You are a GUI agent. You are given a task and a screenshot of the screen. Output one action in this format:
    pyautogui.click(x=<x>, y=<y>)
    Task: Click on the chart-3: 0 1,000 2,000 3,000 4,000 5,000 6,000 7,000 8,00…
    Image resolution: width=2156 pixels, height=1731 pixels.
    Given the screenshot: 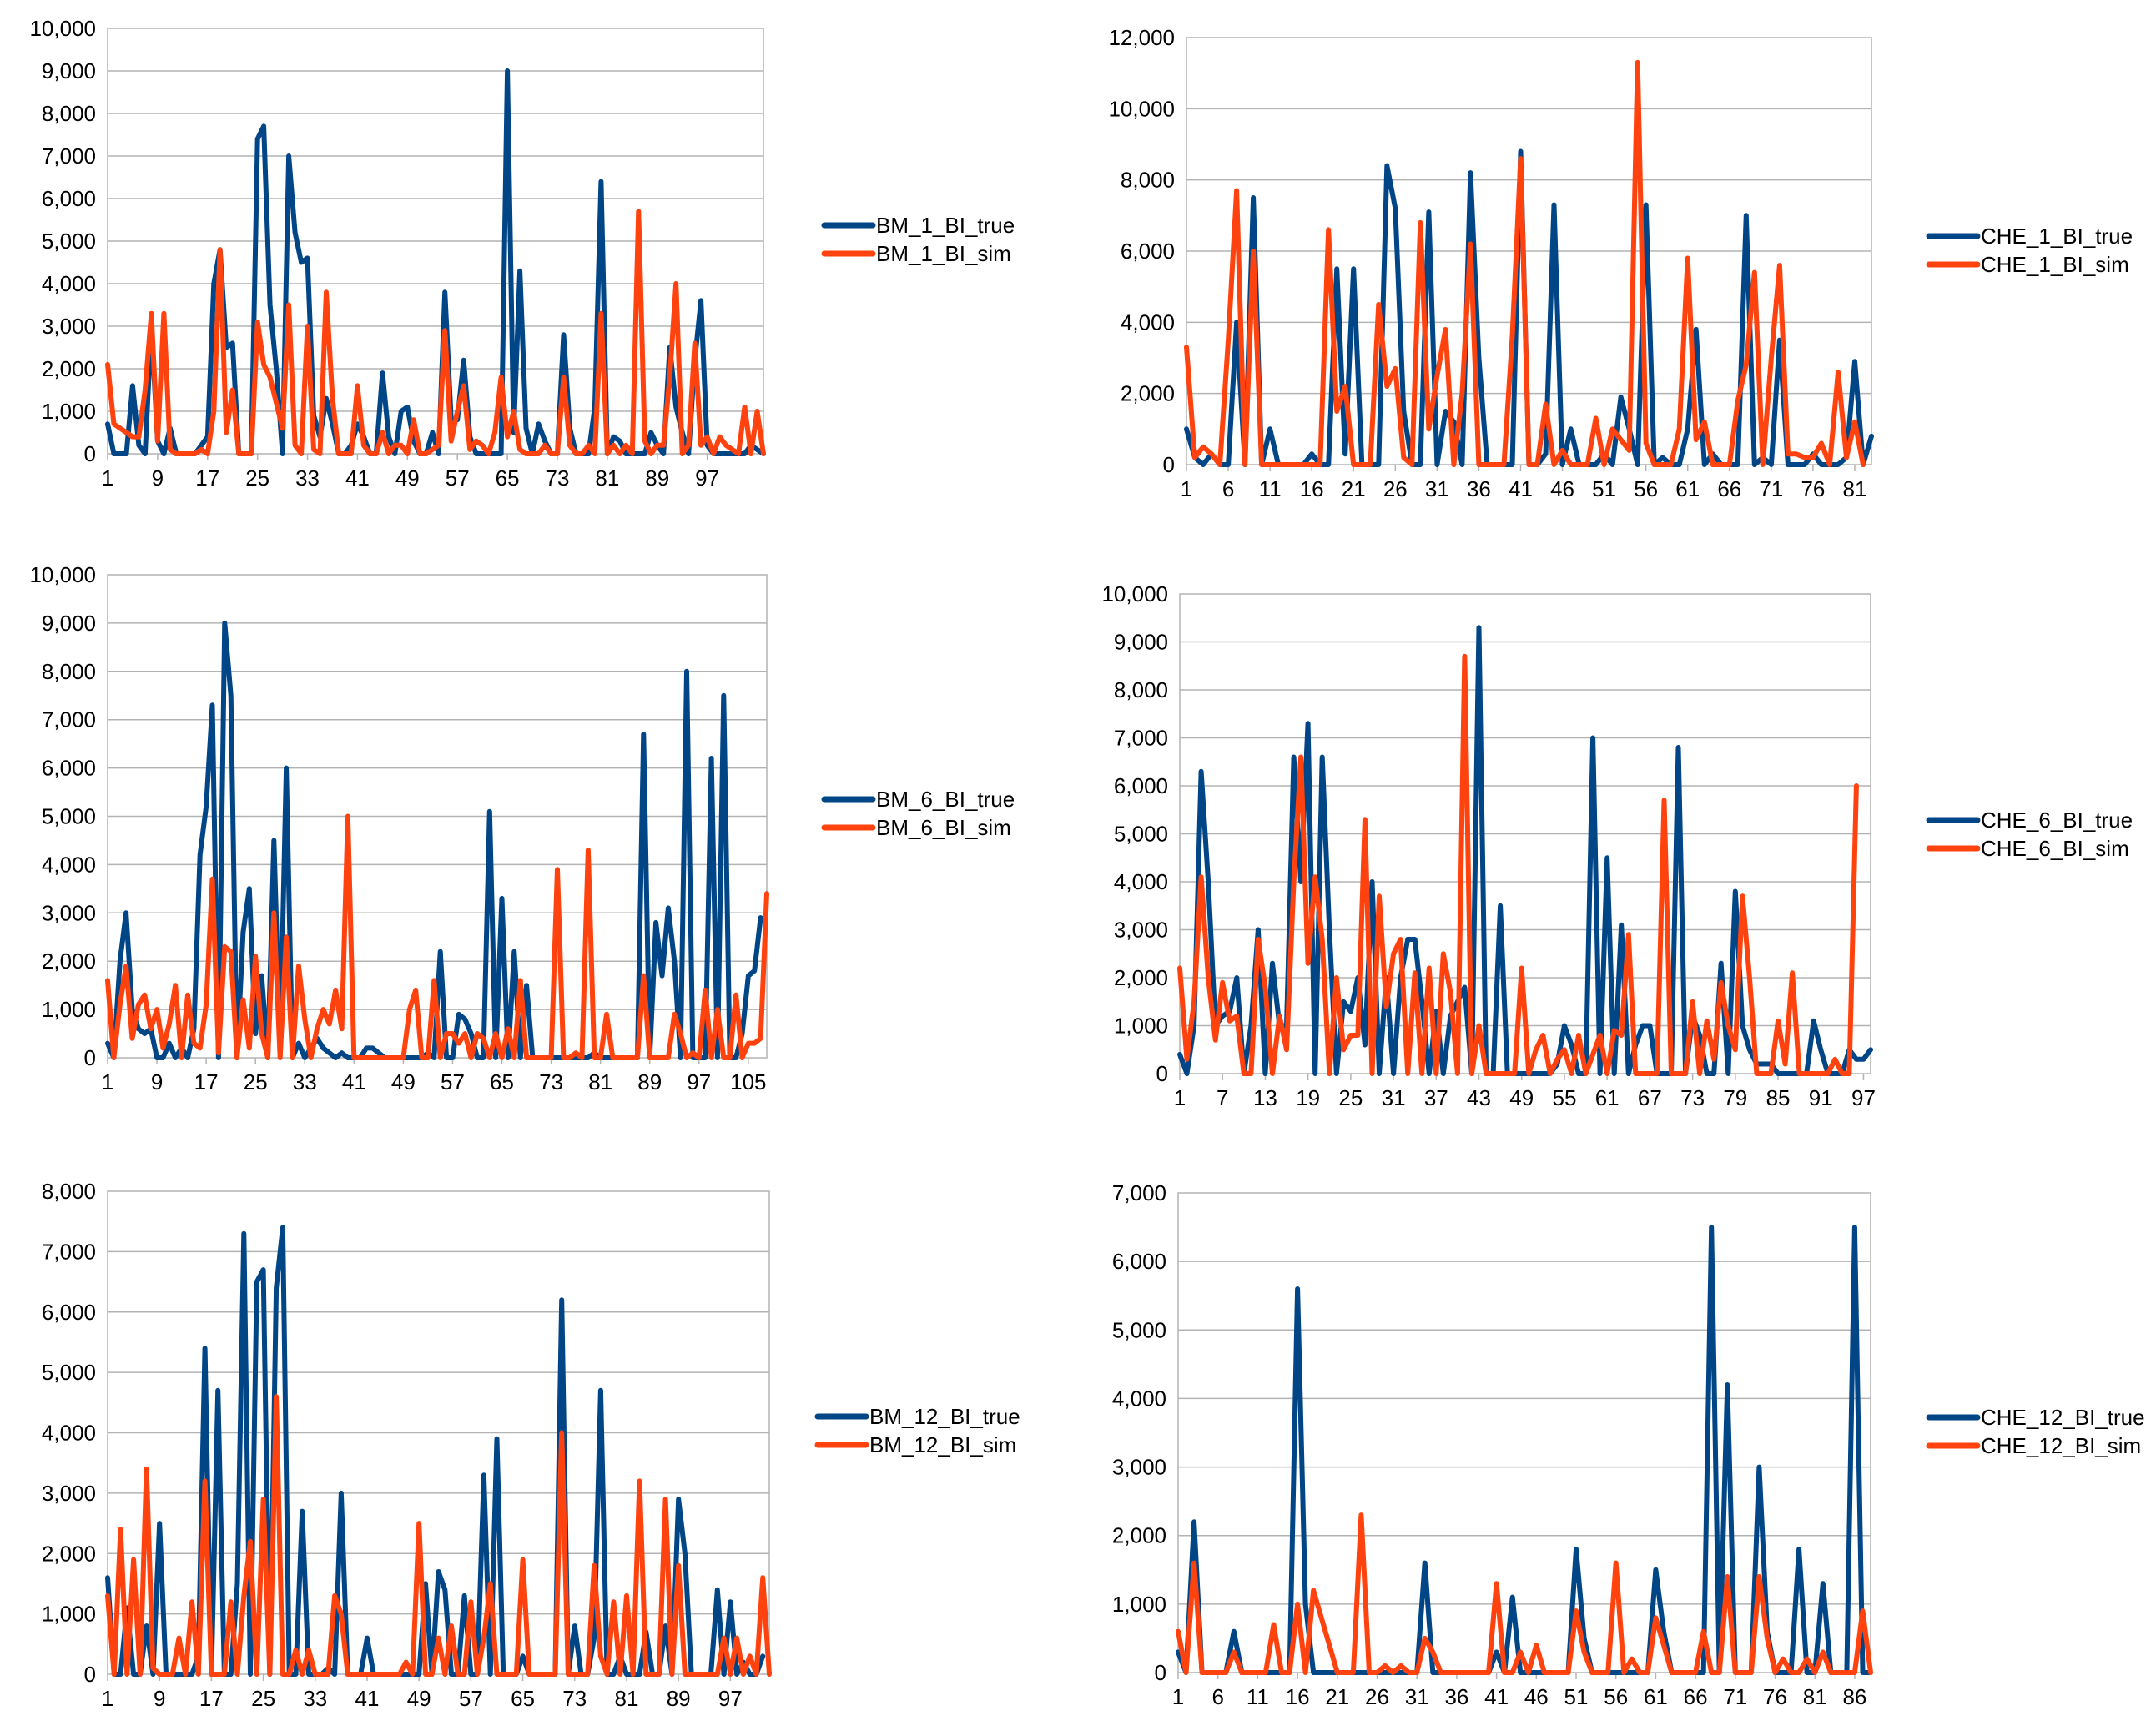 What is the action you would take?
    pyautogui.click(x=522, y=828)
    